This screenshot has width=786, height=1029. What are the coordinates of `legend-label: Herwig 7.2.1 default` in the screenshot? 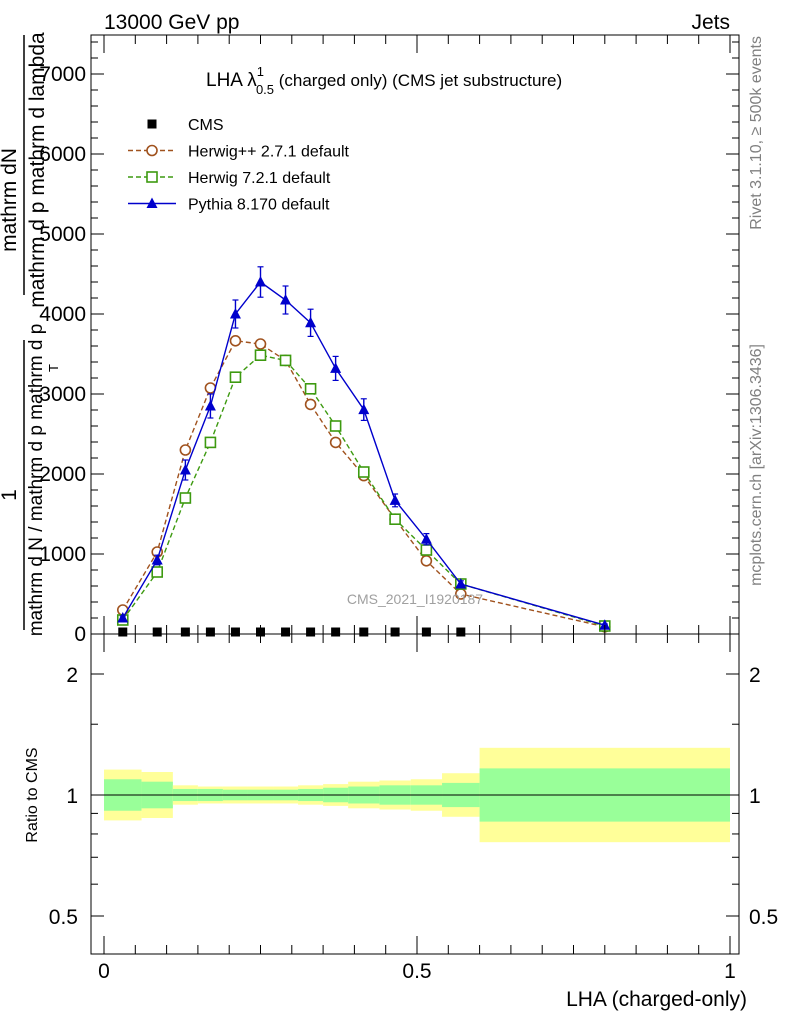 It's located at (259, 178).